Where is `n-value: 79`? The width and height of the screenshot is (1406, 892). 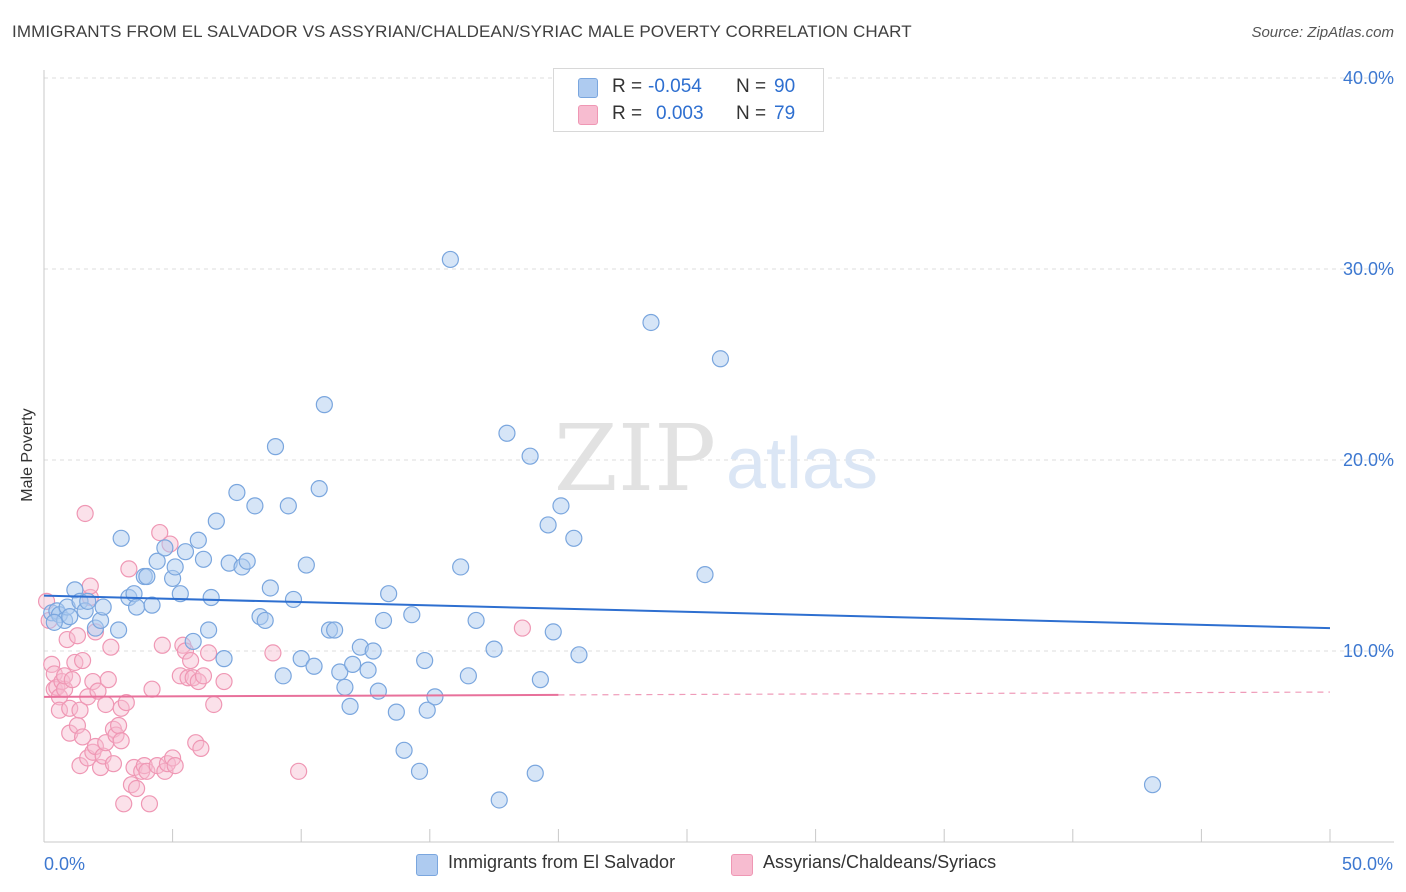 n-value: 79 is located at coordinates (785, 113).